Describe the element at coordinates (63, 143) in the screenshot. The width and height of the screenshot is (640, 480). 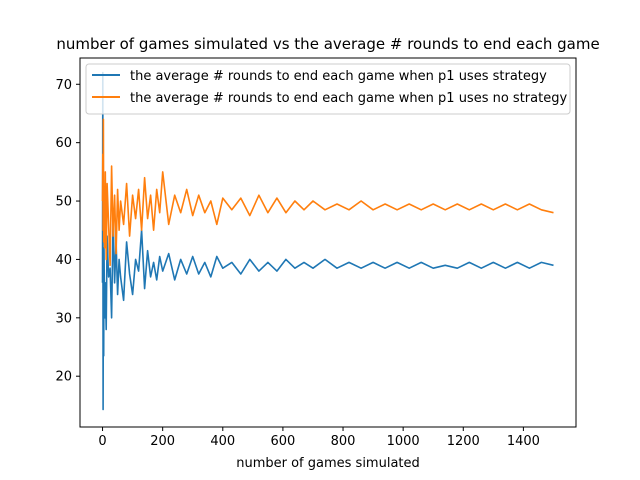
I see `y-tick-label: 60` at that location.